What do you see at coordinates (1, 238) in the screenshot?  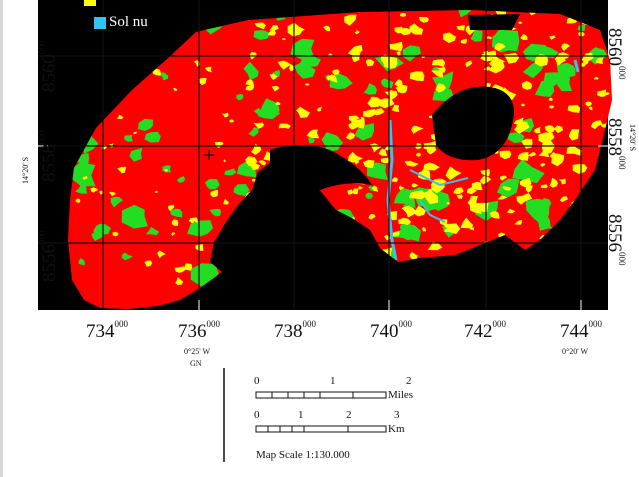 I see `frame-line` at bounding box center [1, 238].